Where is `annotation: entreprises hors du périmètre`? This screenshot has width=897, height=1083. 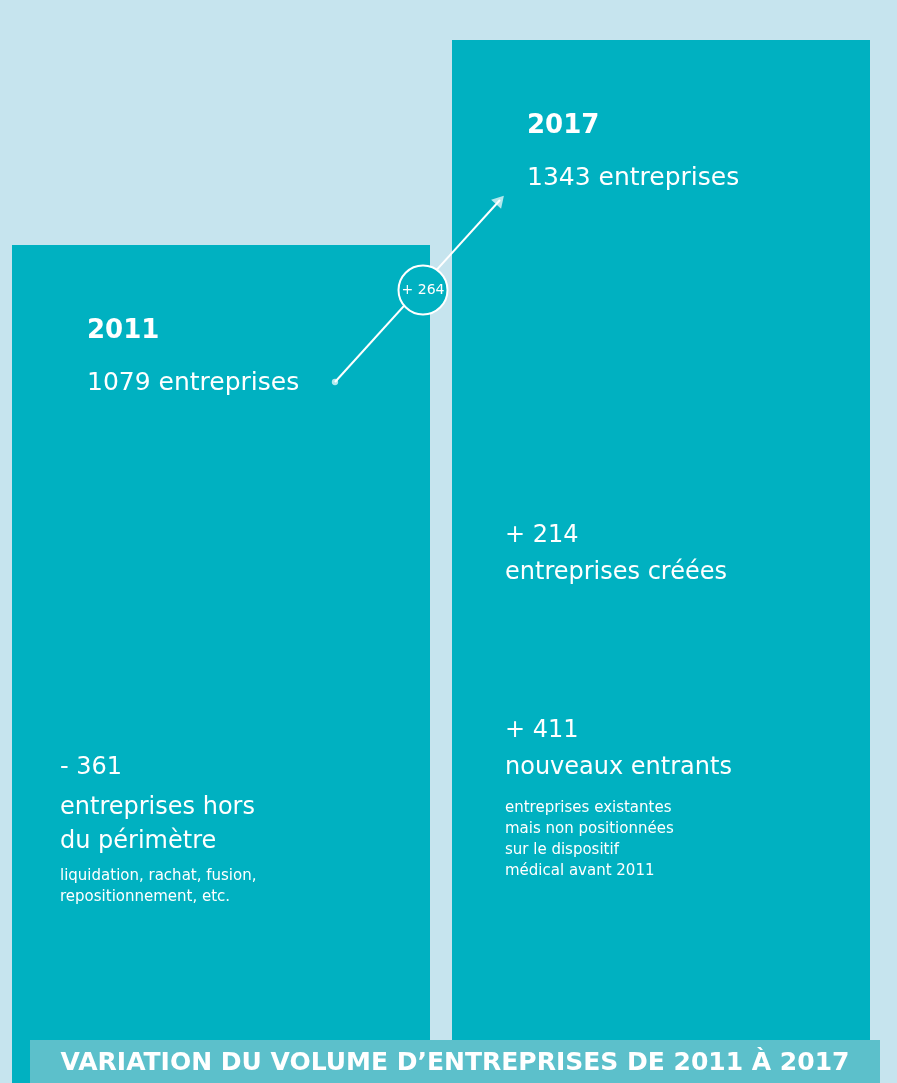 annotation: entreprises hors du périmètre is located at coordinates (157, 823).